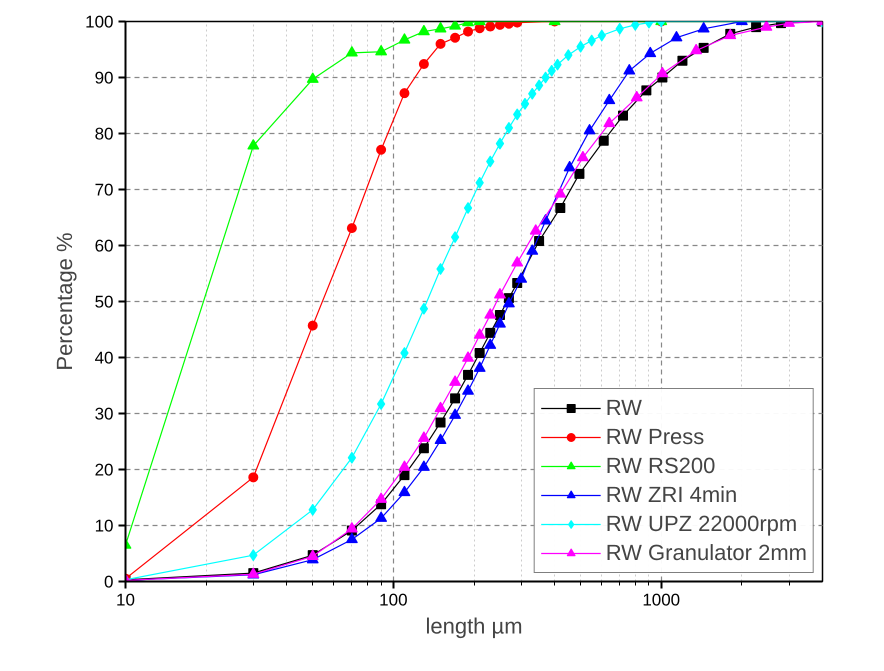  Describe the element at coordinates (104, 358) in the screenshot. I see `y-tick-label: 40` at that location.